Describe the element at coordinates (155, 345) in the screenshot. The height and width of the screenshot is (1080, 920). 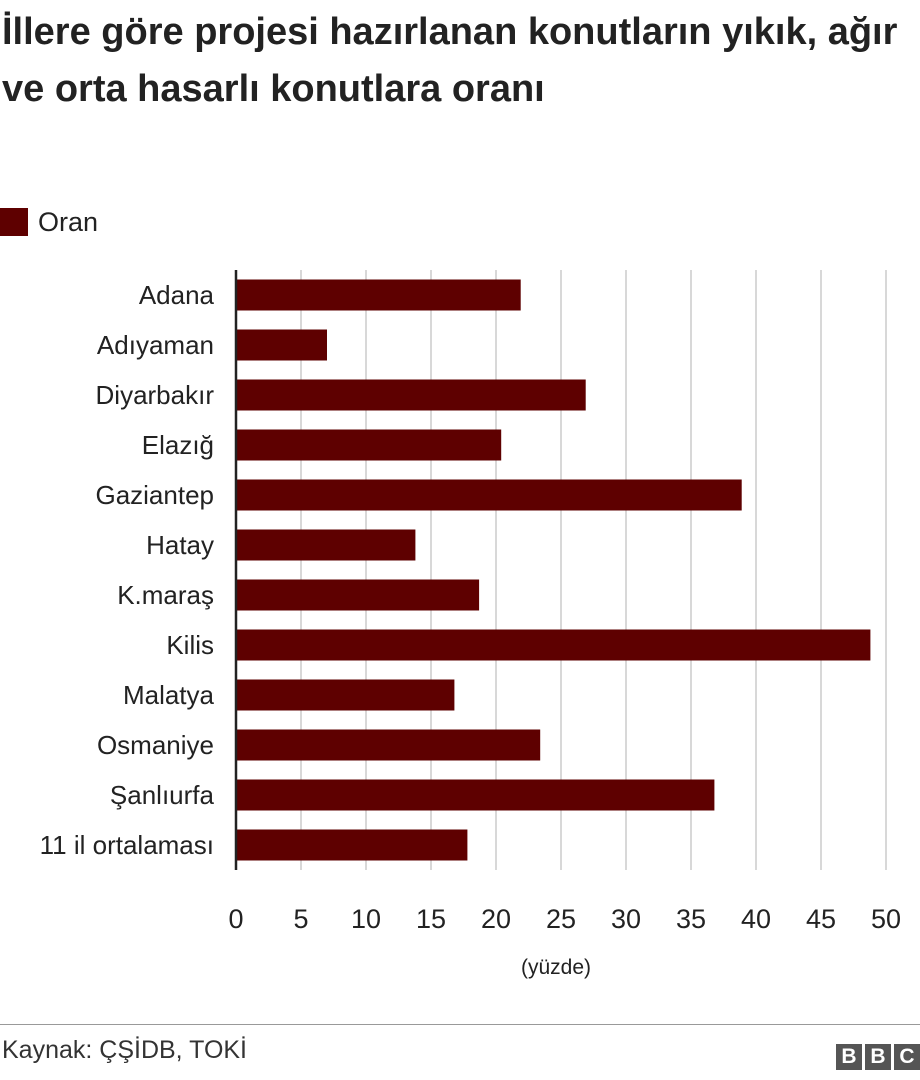
I see `category-label: Adıyaman` at that location.